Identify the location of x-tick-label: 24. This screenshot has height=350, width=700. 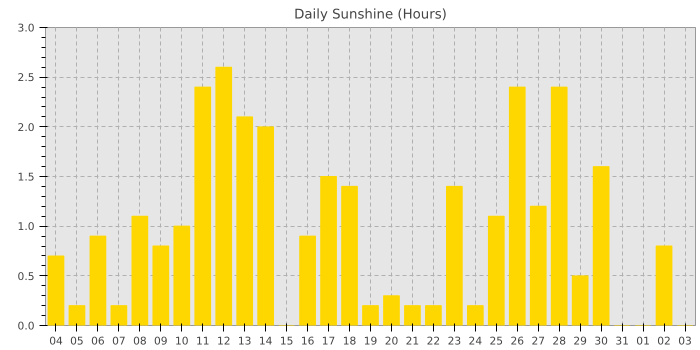
(475, 341).